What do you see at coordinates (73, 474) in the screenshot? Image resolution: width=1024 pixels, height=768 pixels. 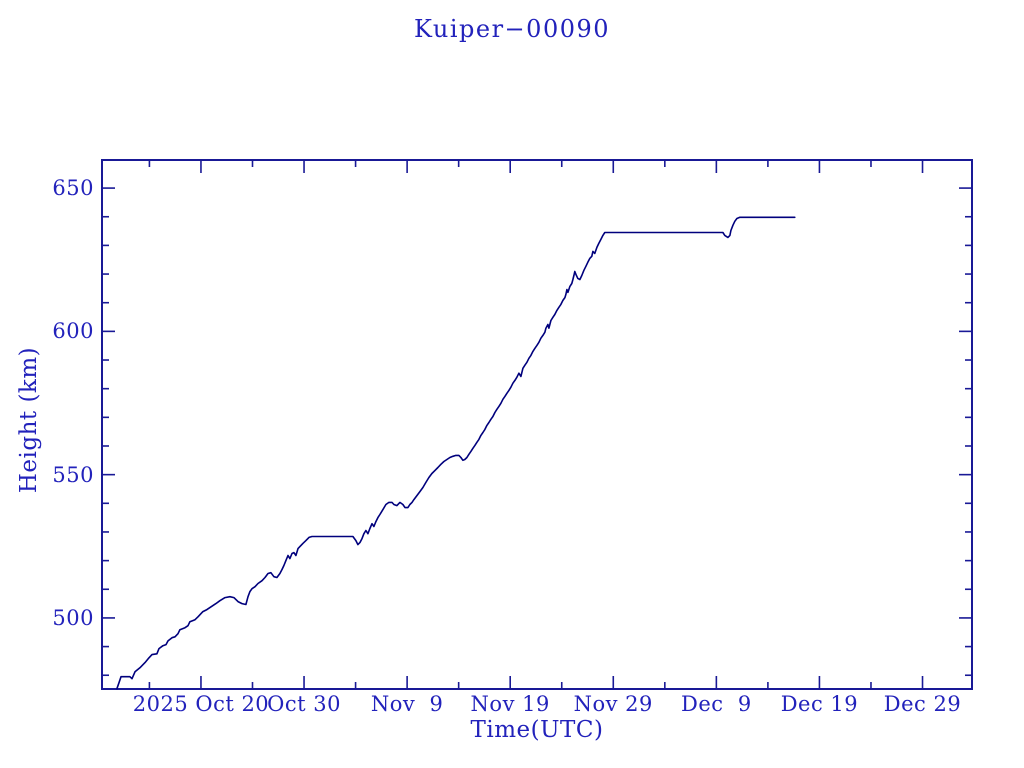 I see `y-tick-label: 550` at bounding box center [73, 474].